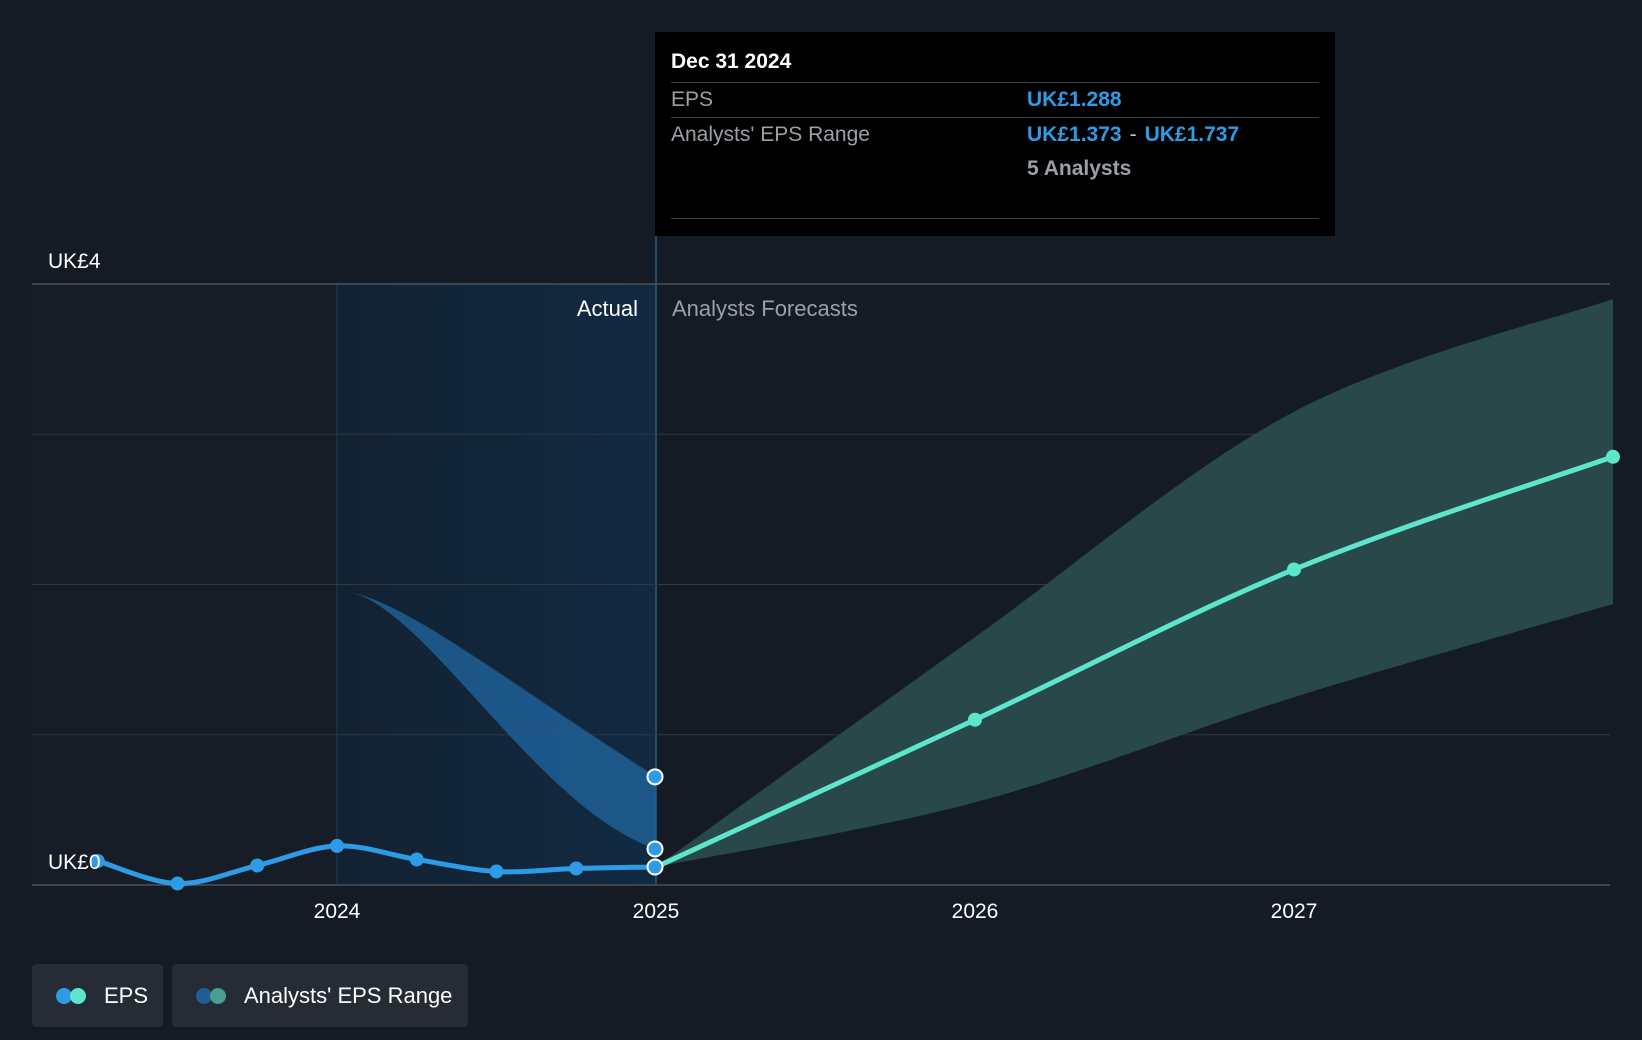  I want to click on tooltip-analysts-count: 5 Analysts, so click(1079, 168).